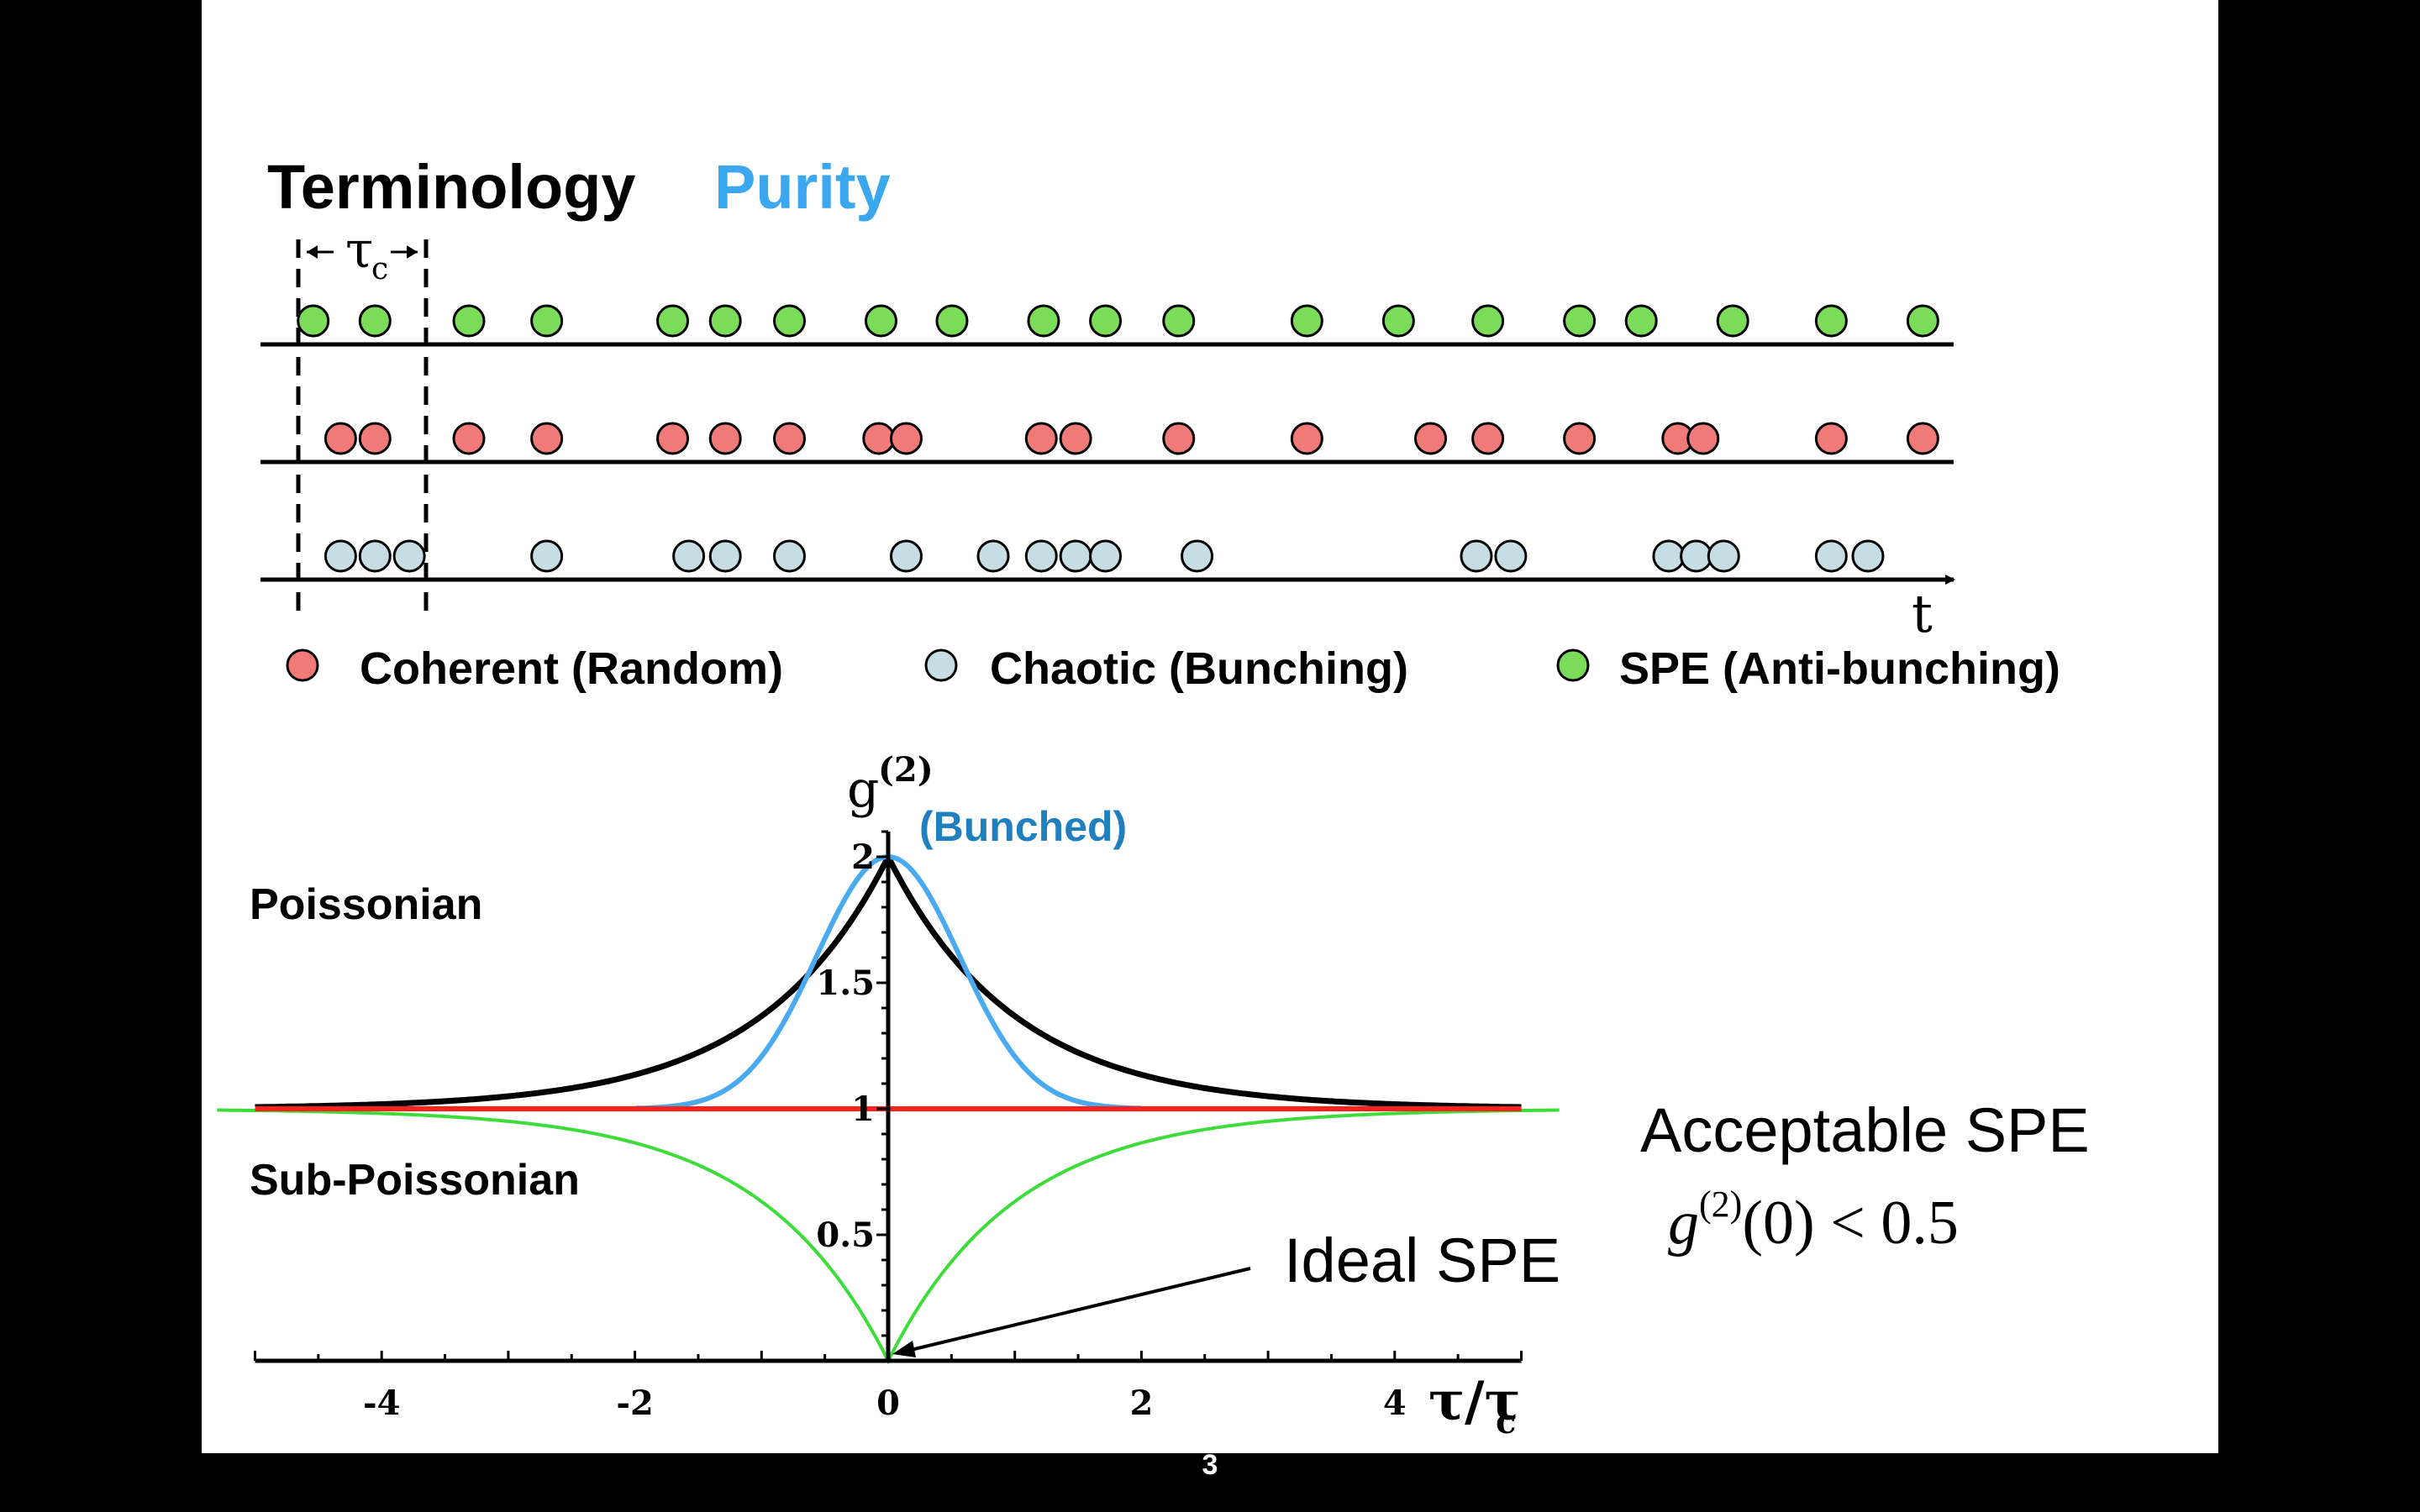 Image resolution: width=2420 pixels, height=1512 pixels. Describe the element at coordinates (451, 187) in the screenshot. I see `slide-title: Terminology` at that location.